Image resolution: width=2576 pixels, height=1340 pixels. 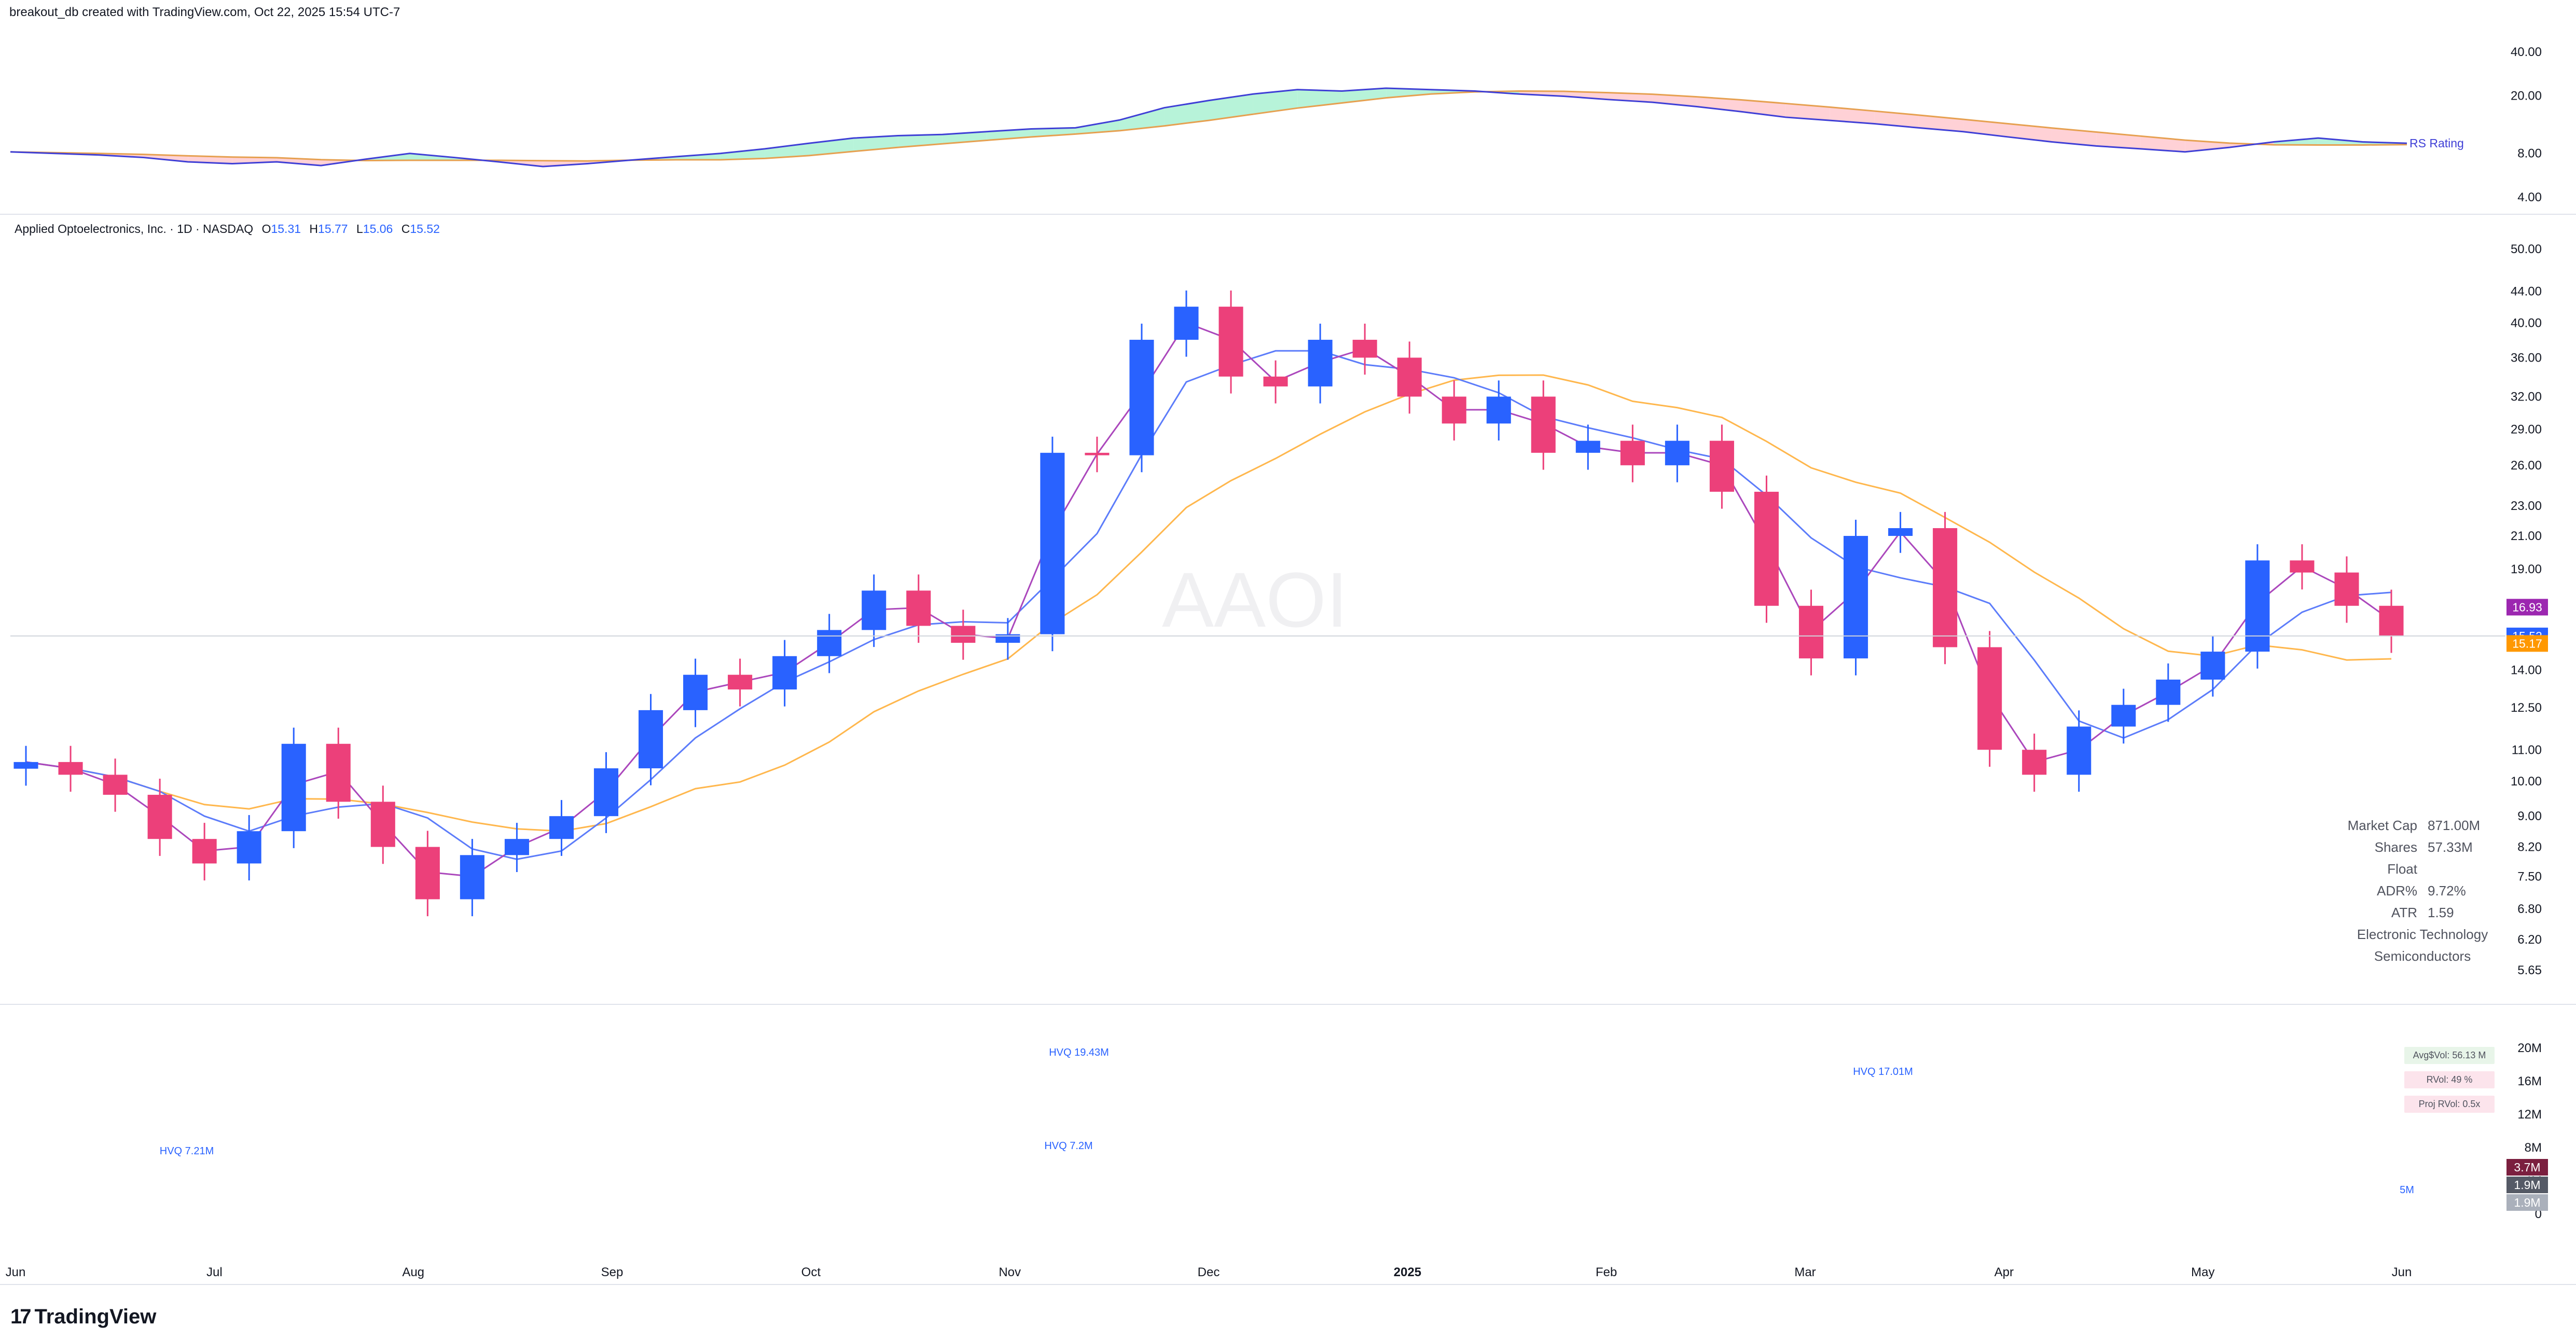 I want to click on high-value: 15.77, so click(x=333, y=229).